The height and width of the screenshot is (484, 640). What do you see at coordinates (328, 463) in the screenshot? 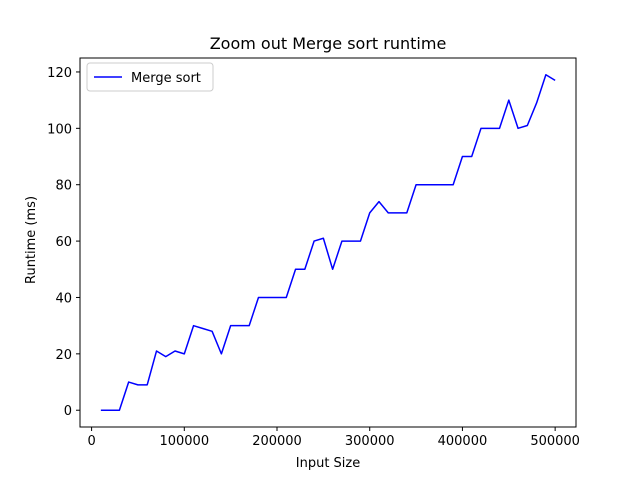
I see `x-axis-label: Input Size` at bounding box center [328, 463].